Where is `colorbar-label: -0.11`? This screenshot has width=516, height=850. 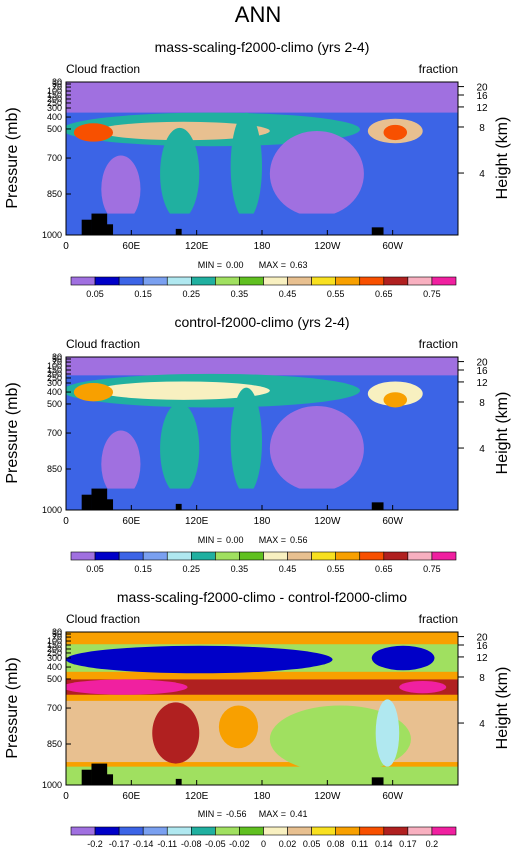 colorbar-label: -0.11 is located at coordinates (167, 844).